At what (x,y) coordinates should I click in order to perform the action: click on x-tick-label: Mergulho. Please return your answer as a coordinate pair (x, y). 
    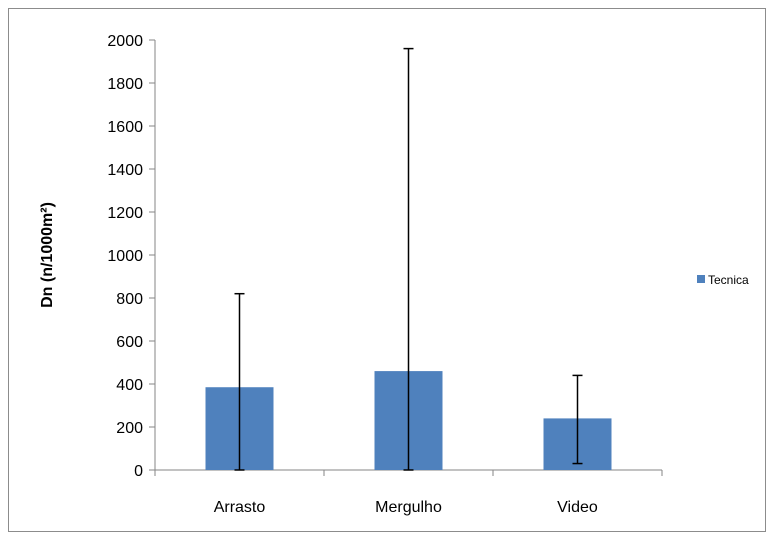
    Looking at the image, I should click on (408, 507).